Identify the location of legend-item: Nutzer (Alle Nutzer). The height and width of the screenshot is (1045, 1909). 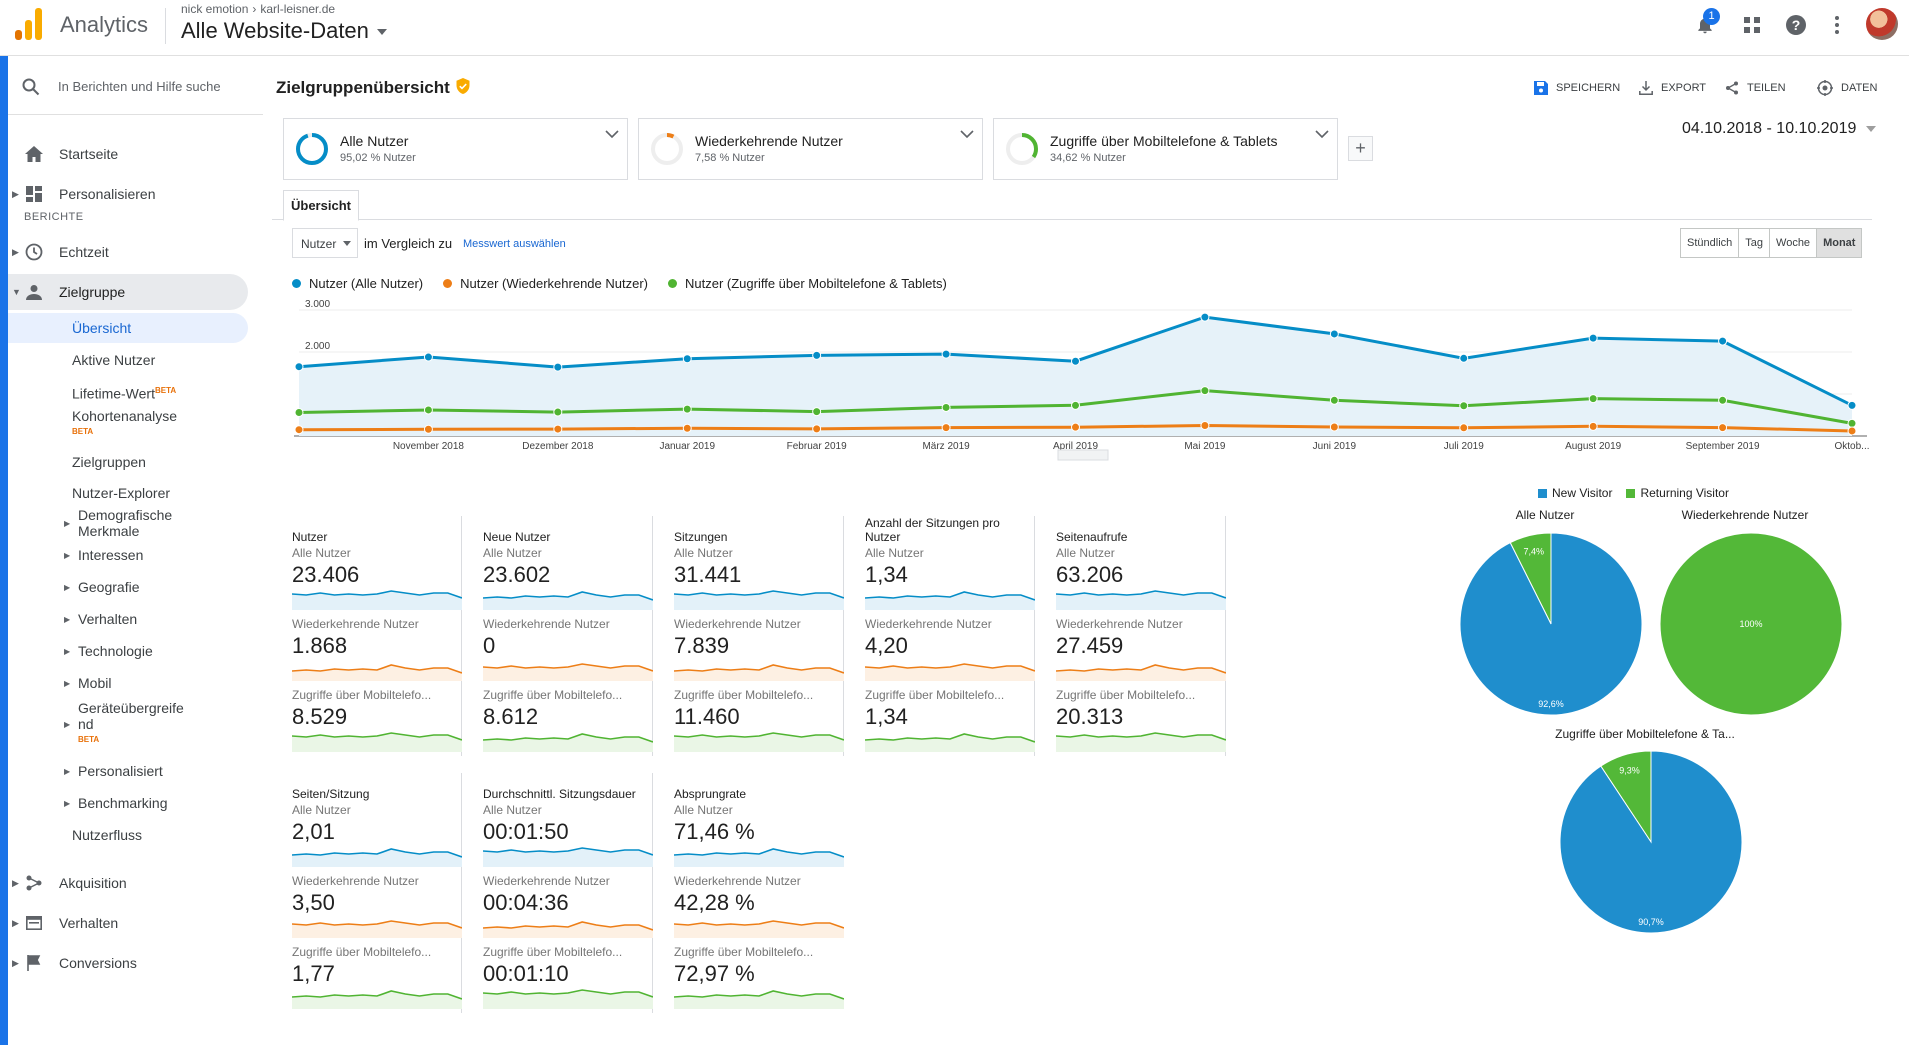
(357, 283).